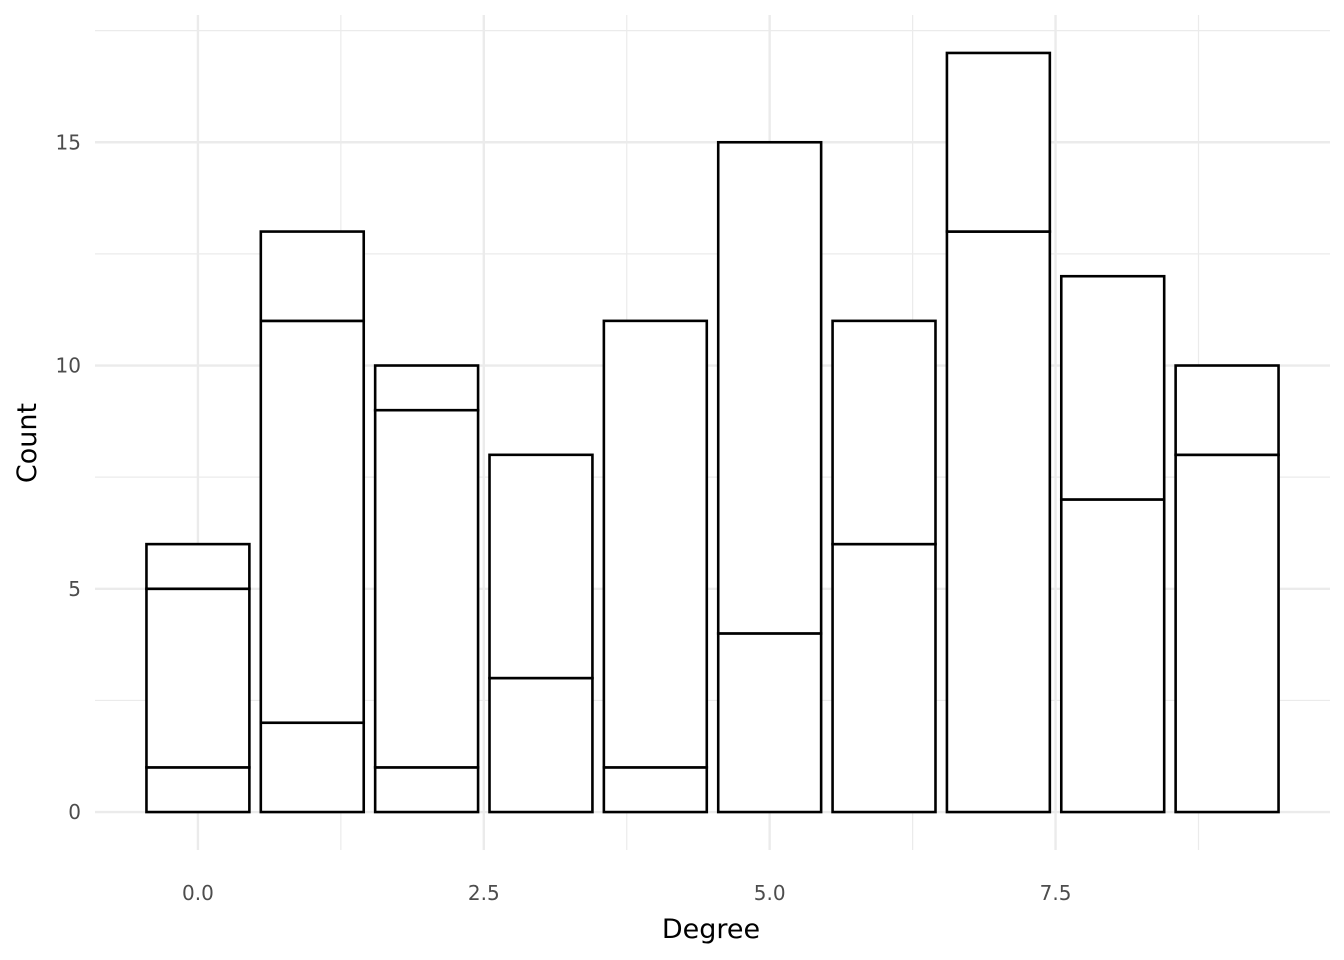  Describe the element at coordinates (711, 929) in the screenshot. I see `x-axis-title: Degree` at that location.